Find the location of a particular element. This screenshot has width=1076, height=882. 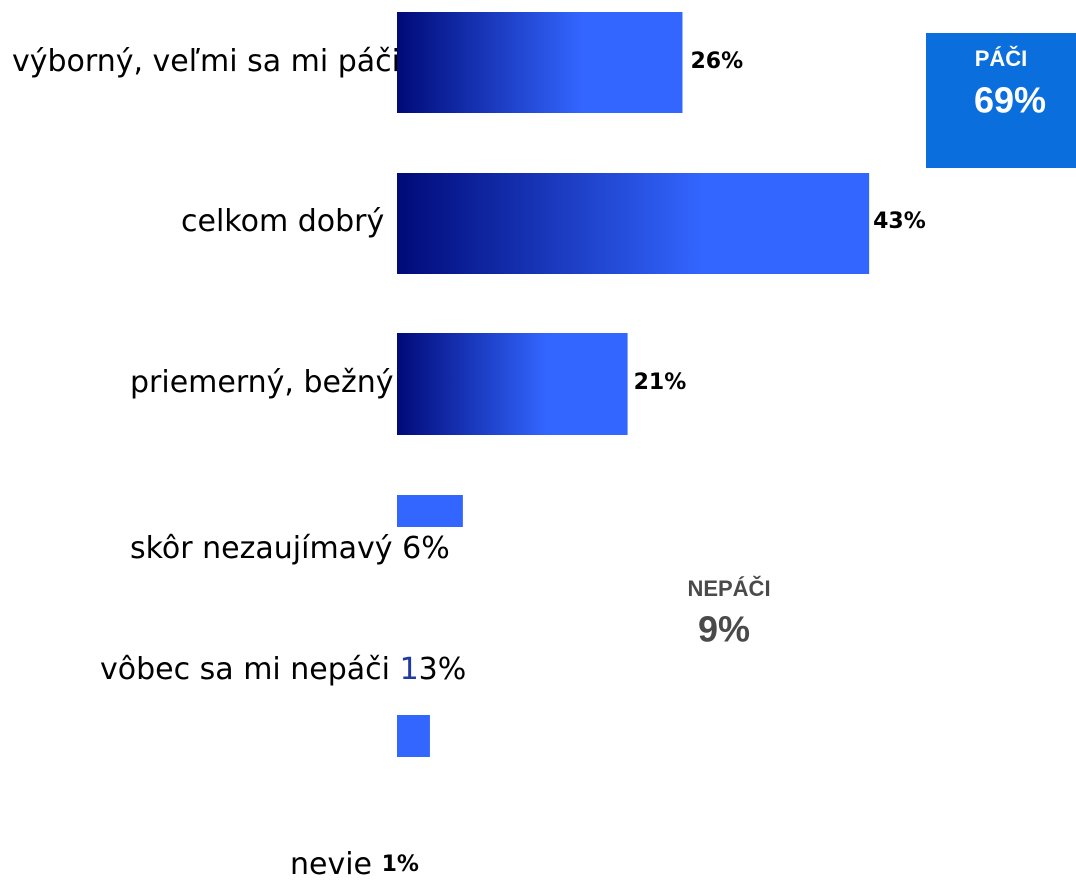

category-name: priemerný, bežný is located at coordinates (262, 382).